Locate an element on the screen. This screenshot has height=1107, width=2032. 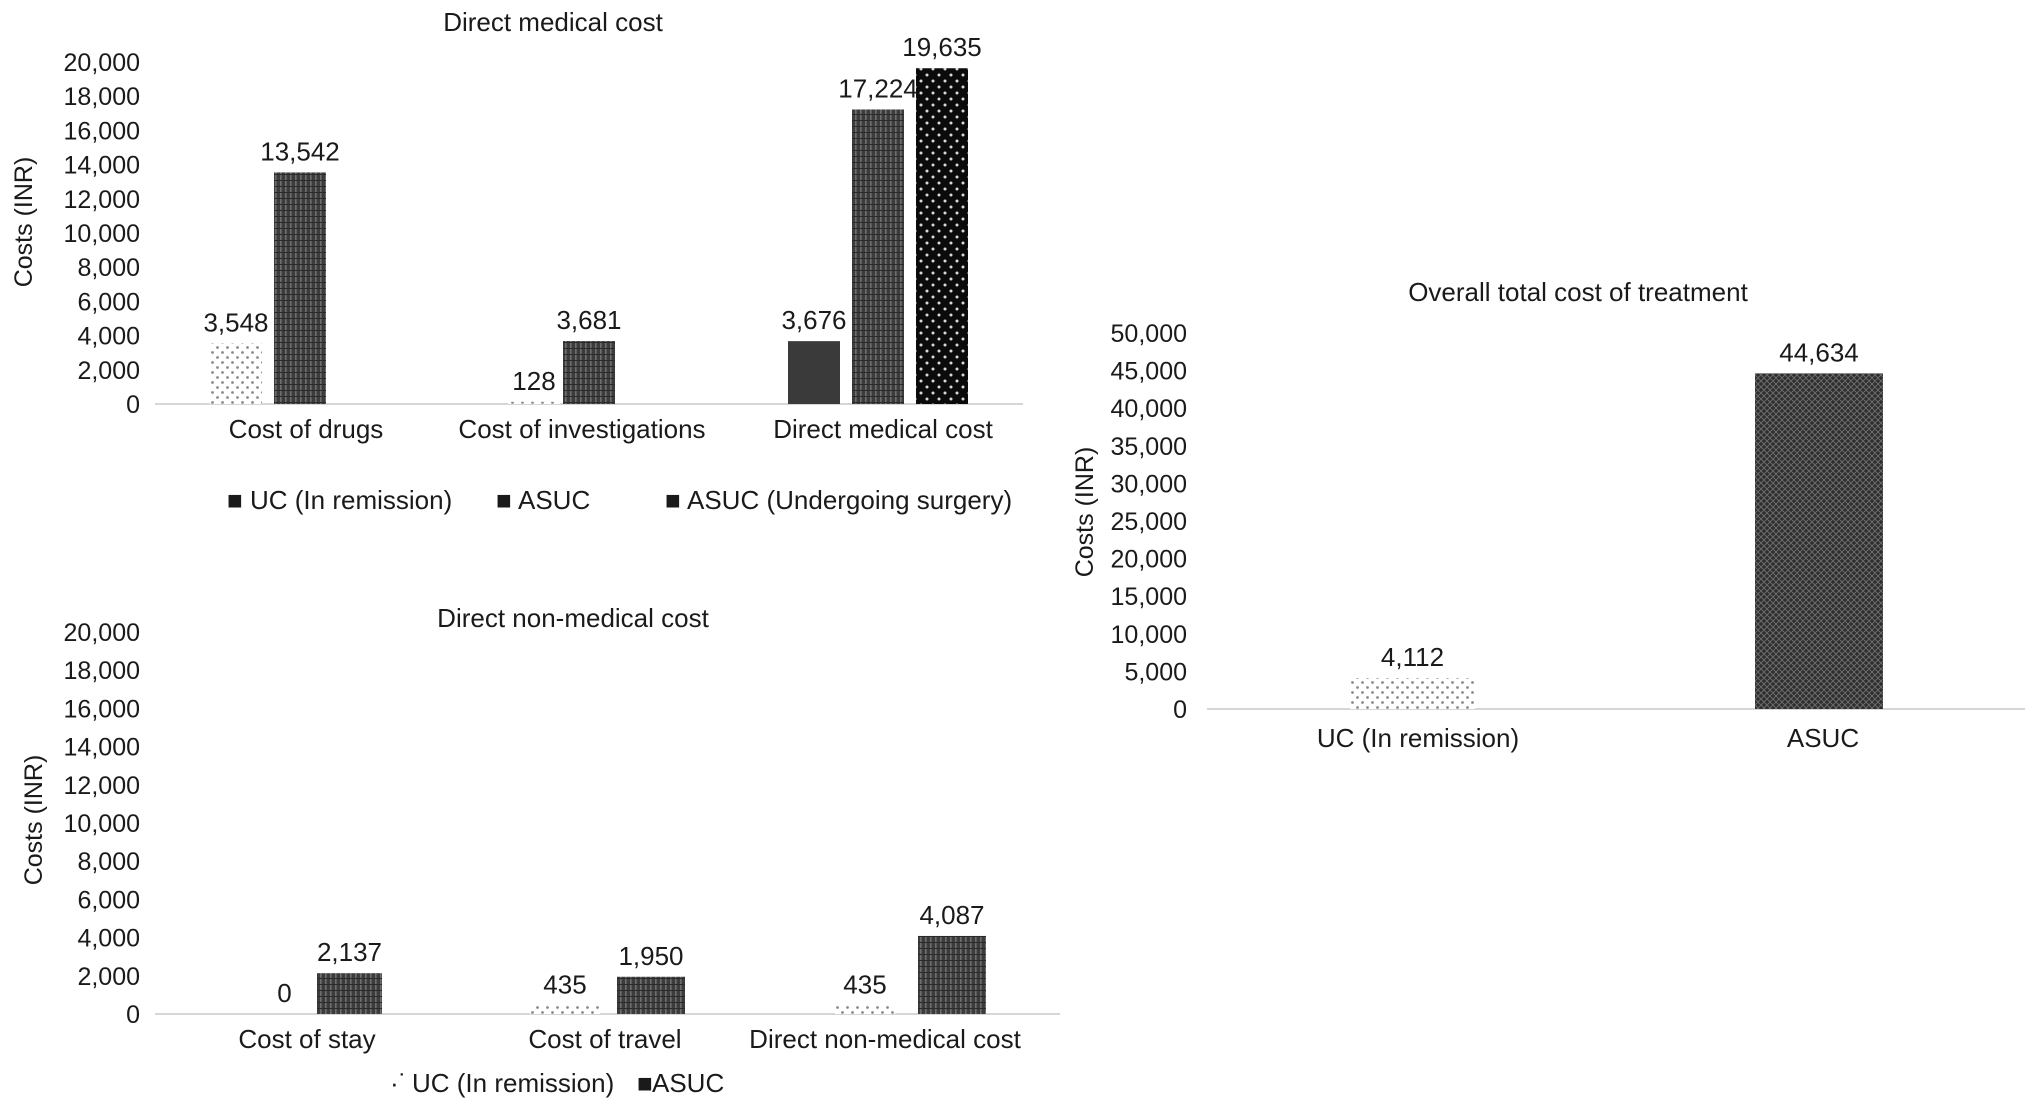
category-label: Cost of drugs is located at coordinates (306, 429).